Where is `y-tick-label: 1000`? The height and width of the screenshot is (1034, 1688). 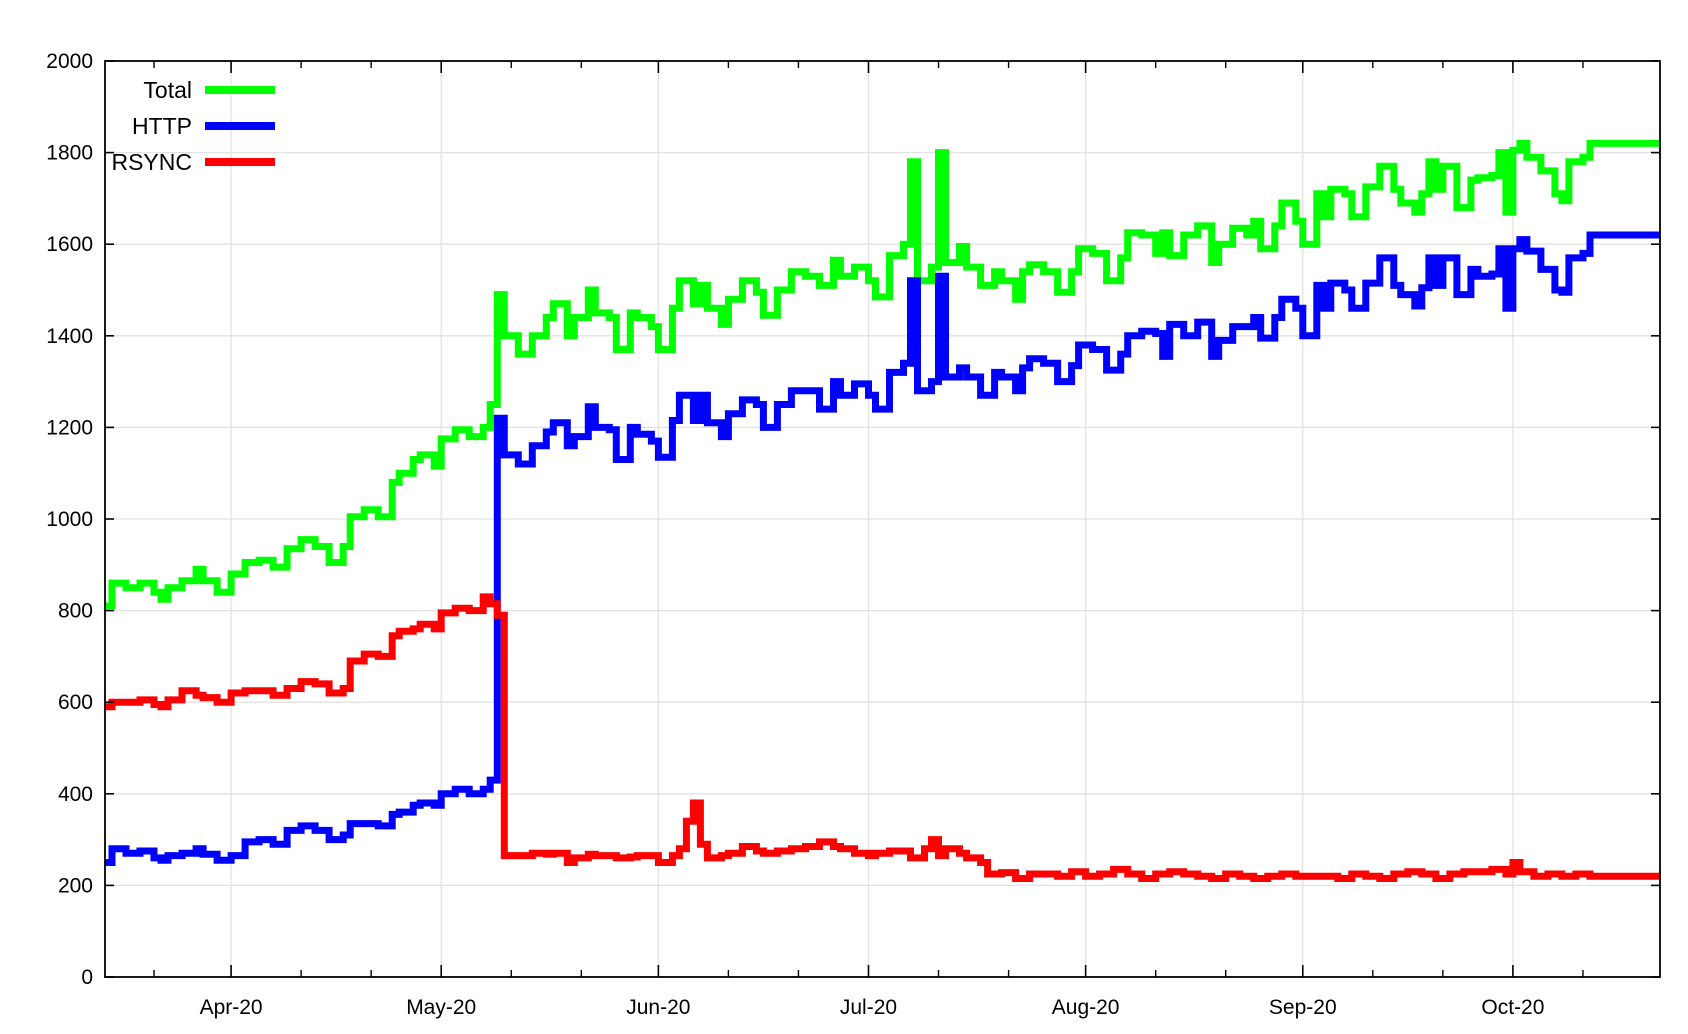
y-tick-label: 1000 is located at coordinates (69, 519).